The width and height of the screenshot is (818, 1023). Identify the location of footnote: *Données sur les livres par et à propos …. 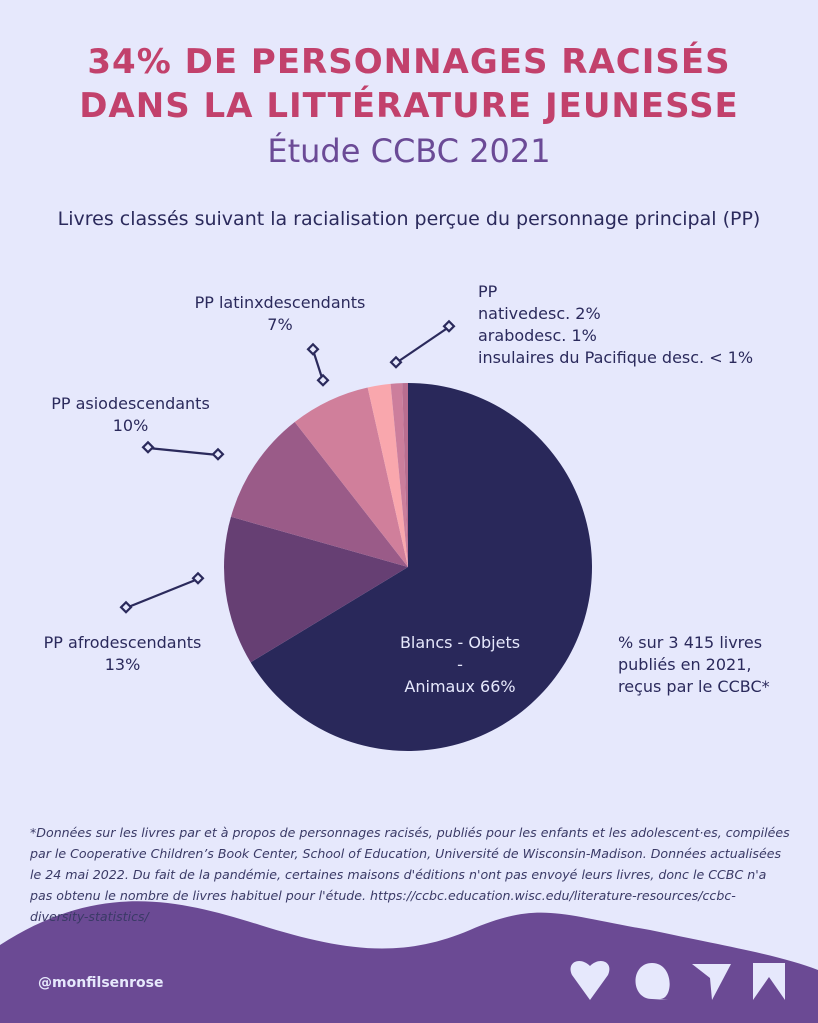
(410, 874).